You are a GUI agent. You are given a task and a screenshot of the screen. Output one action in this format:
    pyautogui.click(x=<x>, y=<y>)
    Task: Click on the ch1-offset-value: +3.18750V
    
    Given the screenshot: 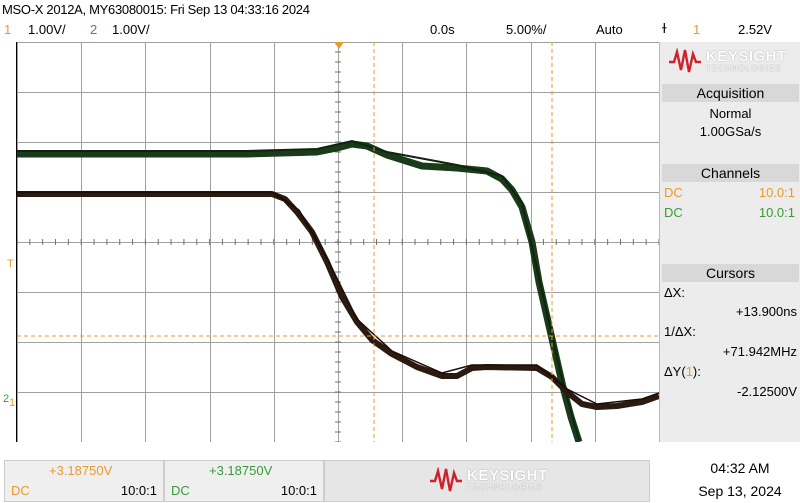 What is the action you would take?
    pyautogui.click(x=81, y=470)
    